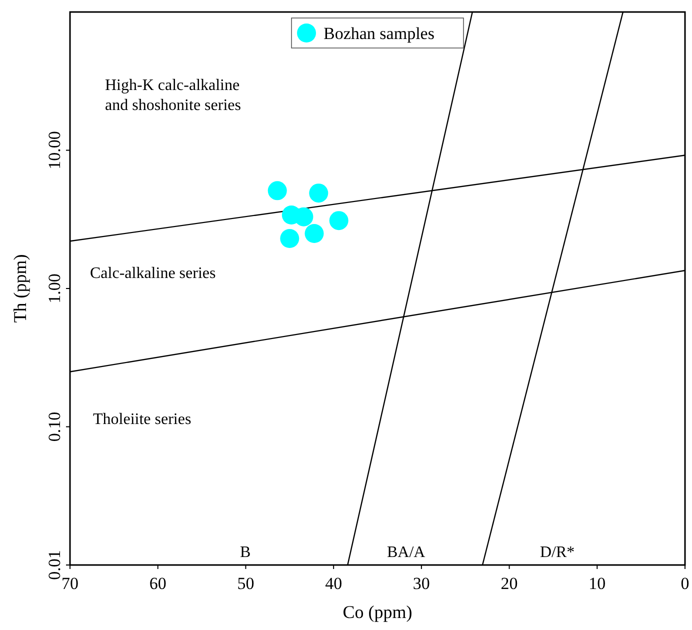 This screenshot has height=630, width=692. Describe the element at coordinates (421, 583) in the screenshot. I see `x-tick-label: 30` at that location.